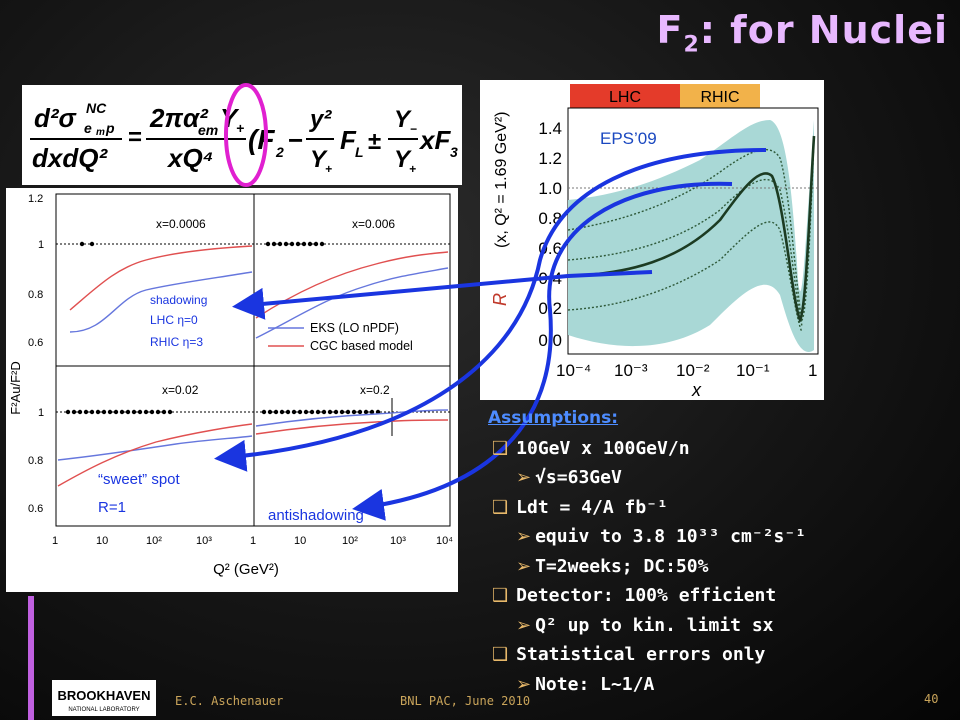  Describe the element at coordinates (501, 180) in the screenshot. I see `svg-text: (x, Q² = 1.69 GeV²)` at that location.